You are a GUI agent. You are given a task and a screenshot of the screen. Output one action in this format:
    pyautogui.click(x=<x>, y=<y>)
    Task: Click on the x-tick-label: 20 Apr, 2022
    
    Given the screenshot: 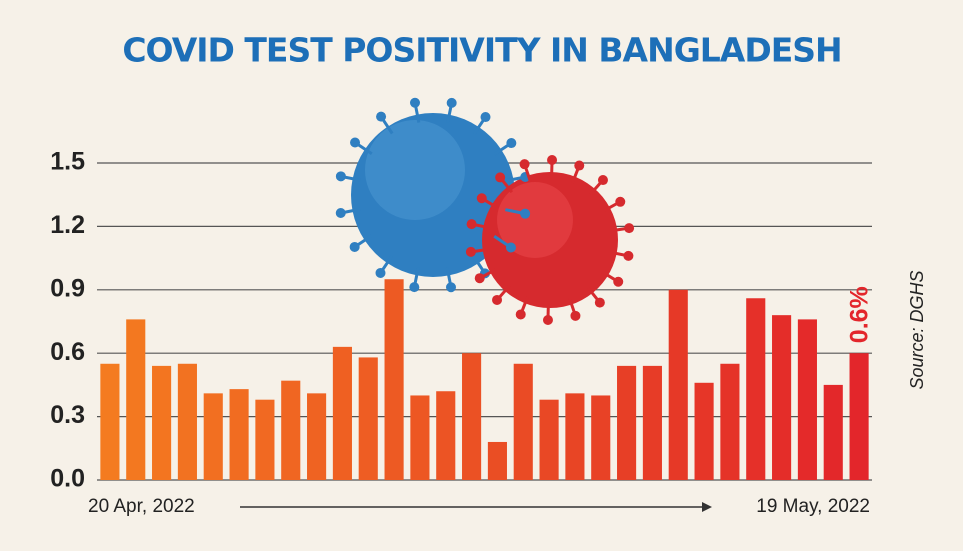 What is the action you would take?
    pyautogui.click(x=141, y=506)
    